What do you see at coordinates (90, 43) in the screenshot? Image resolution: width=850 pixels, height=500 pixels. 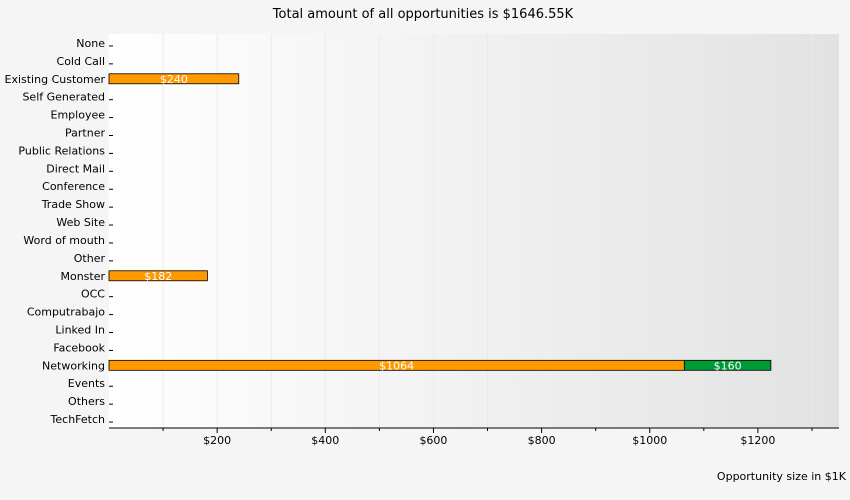 I see `category-label: None` at bounding box center [90, 43].